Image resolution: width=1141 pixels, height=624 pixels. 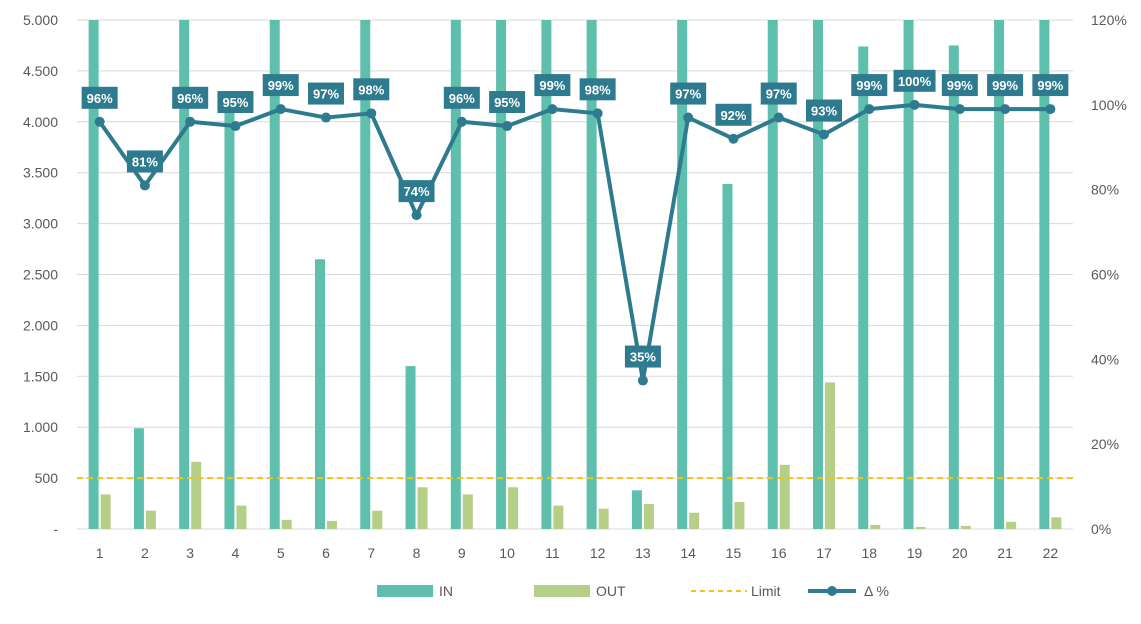 What do you see at coordinates (405, 591) in the screenshot?
I see `legend-swatch-in` at bounding box center [405, 591].